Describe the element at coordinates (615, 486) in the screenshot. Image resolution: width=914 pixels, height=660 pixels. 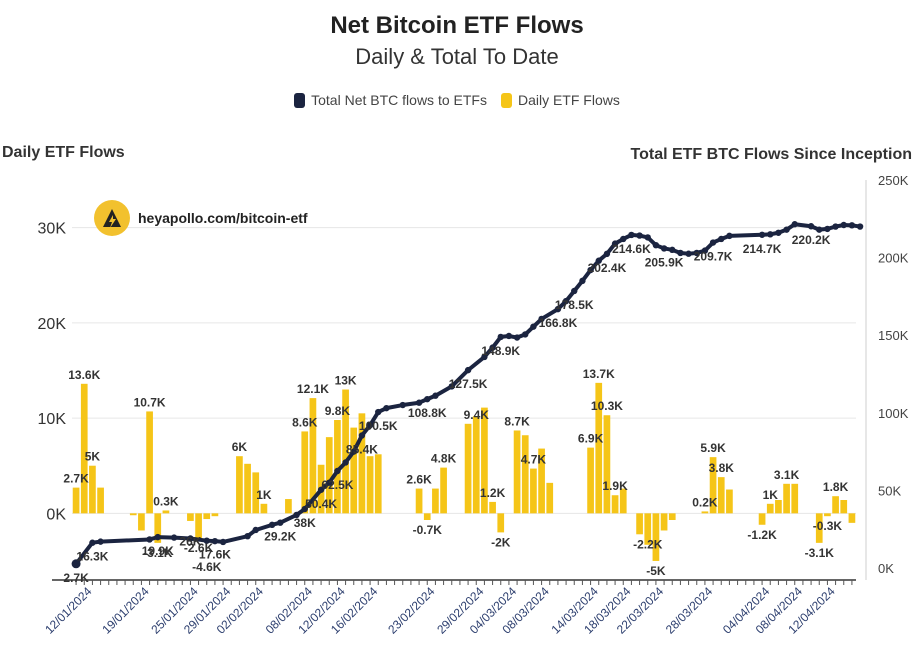
I see `daily-data-label: 1.9K` at that location.